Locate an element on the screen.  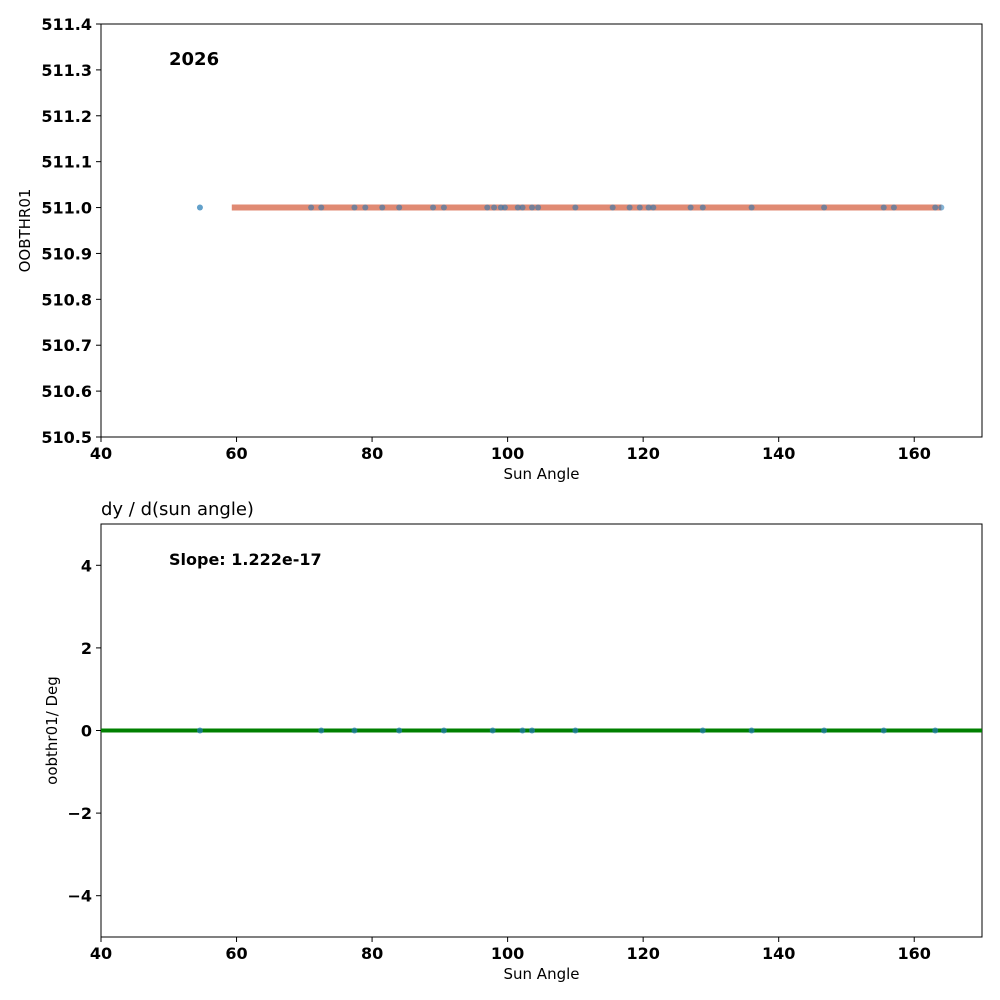
y-tick-label: 511.0 is located at coordinates (66, 208).